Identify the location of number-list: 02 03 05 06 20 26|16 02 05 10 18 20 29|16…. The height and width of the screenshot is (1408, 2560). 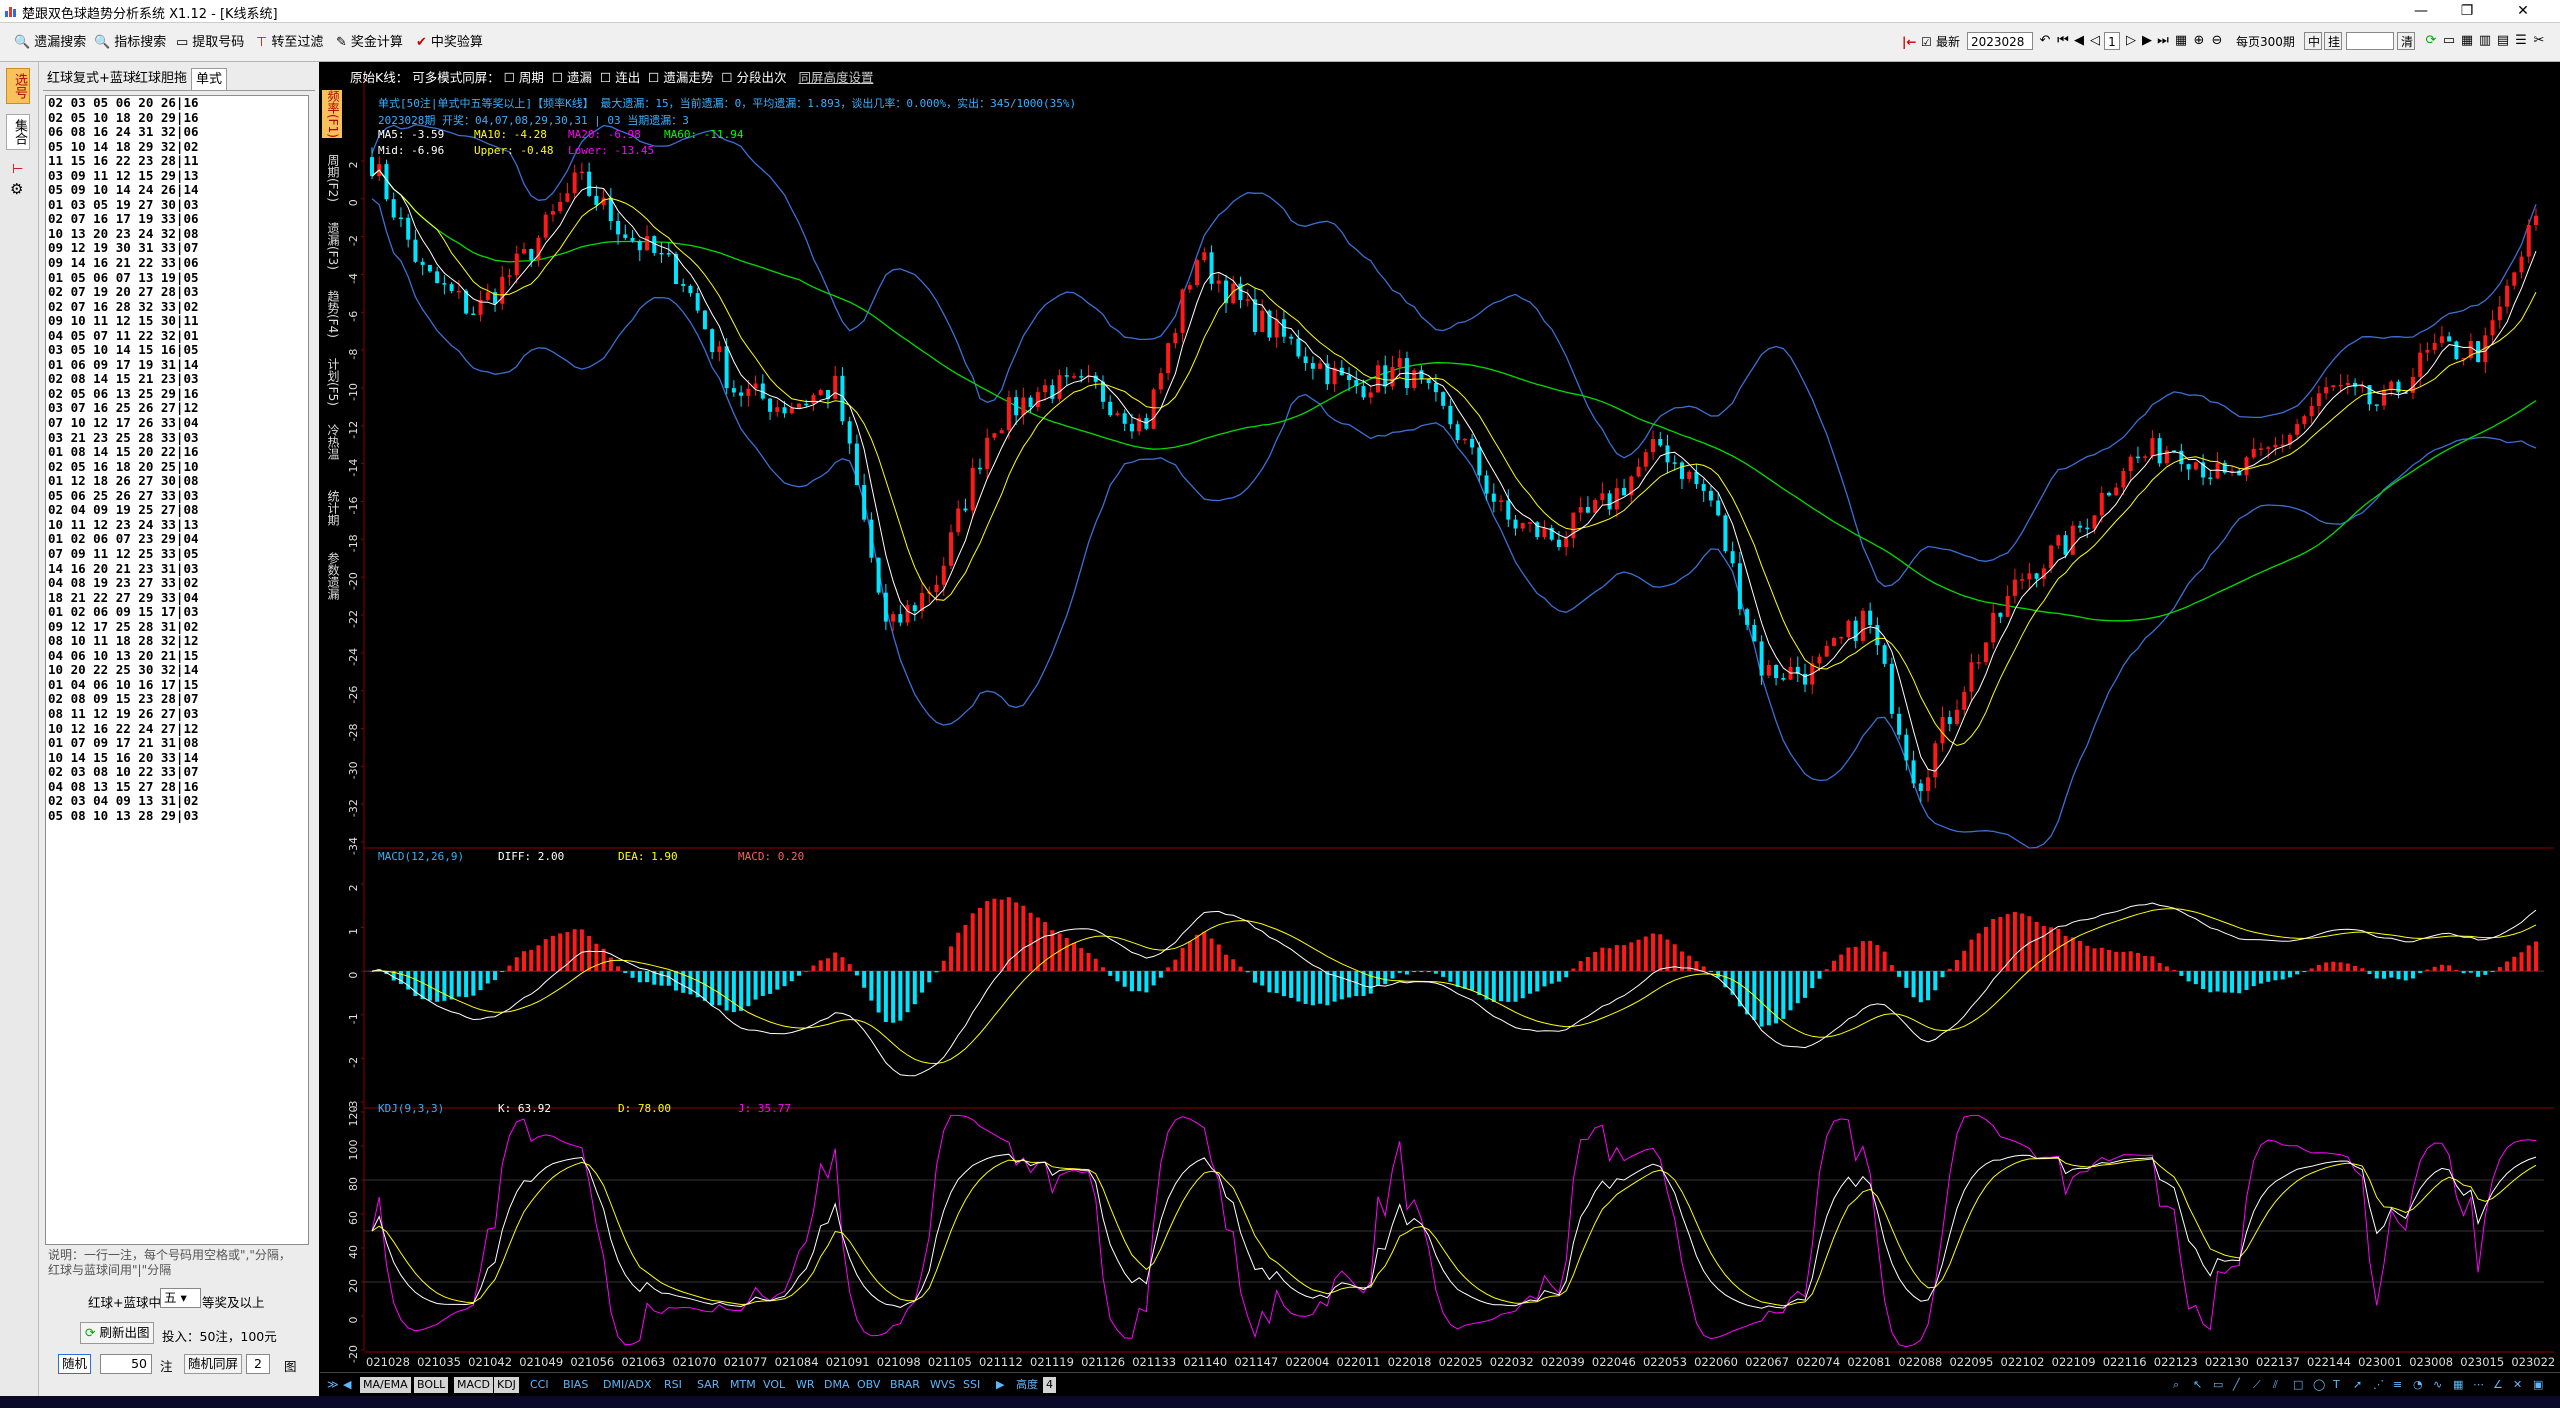
(177, 670).